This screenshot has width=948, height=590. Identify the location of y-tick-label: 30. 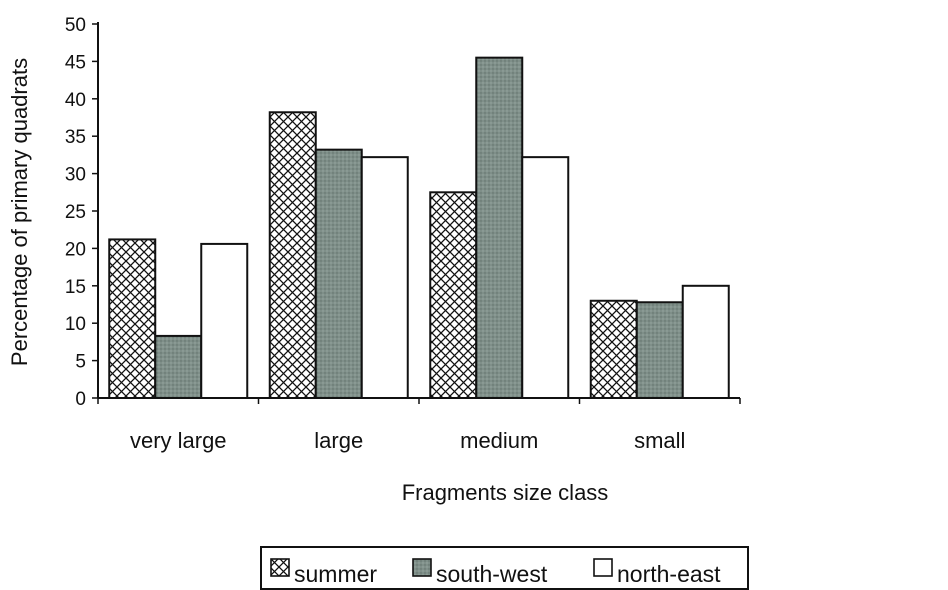
(75, 175).